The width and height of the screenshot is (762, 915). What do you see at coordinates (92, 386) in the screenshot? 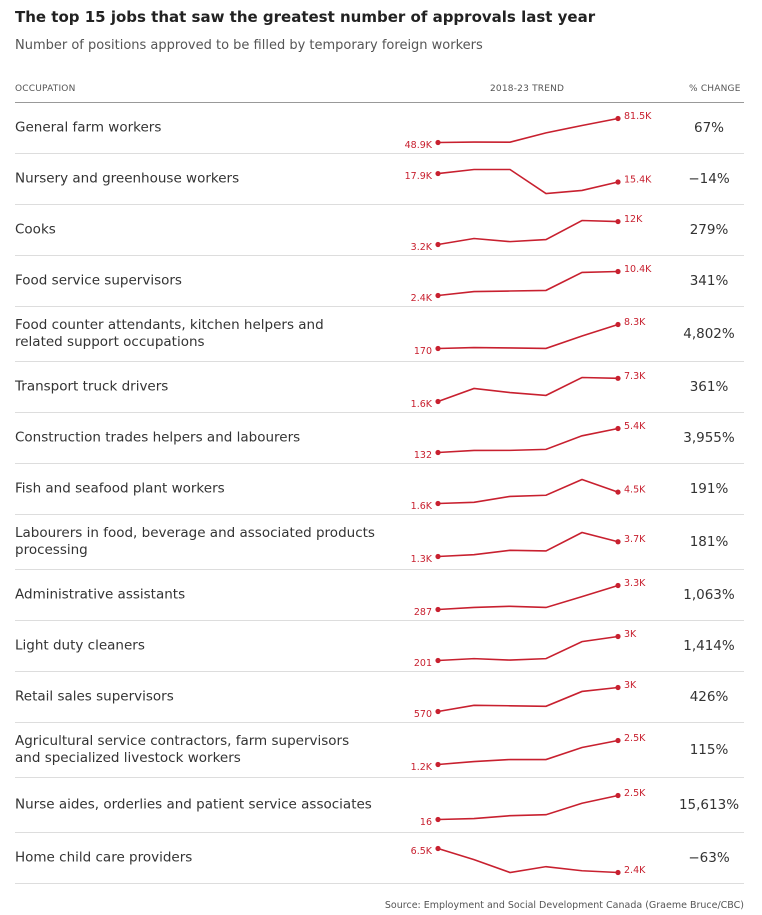
I see `occupation: Transport truck drivers` at bounding box center [92, 386].